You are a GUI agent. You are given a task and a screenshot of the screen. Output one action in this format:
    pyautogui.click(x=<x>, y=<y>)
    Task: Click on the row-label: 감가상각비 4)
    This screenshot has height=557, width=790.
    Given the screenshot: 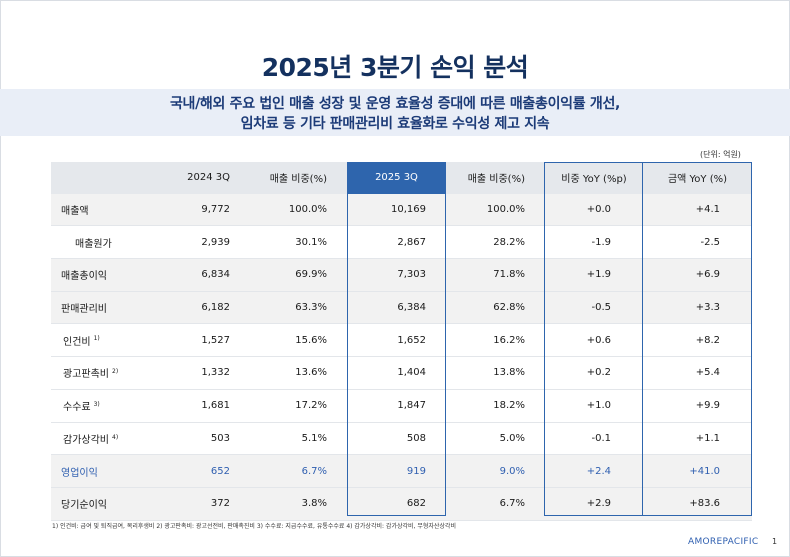 What is the action you would take?
    pyautogui.click(x=101, y=439)
    